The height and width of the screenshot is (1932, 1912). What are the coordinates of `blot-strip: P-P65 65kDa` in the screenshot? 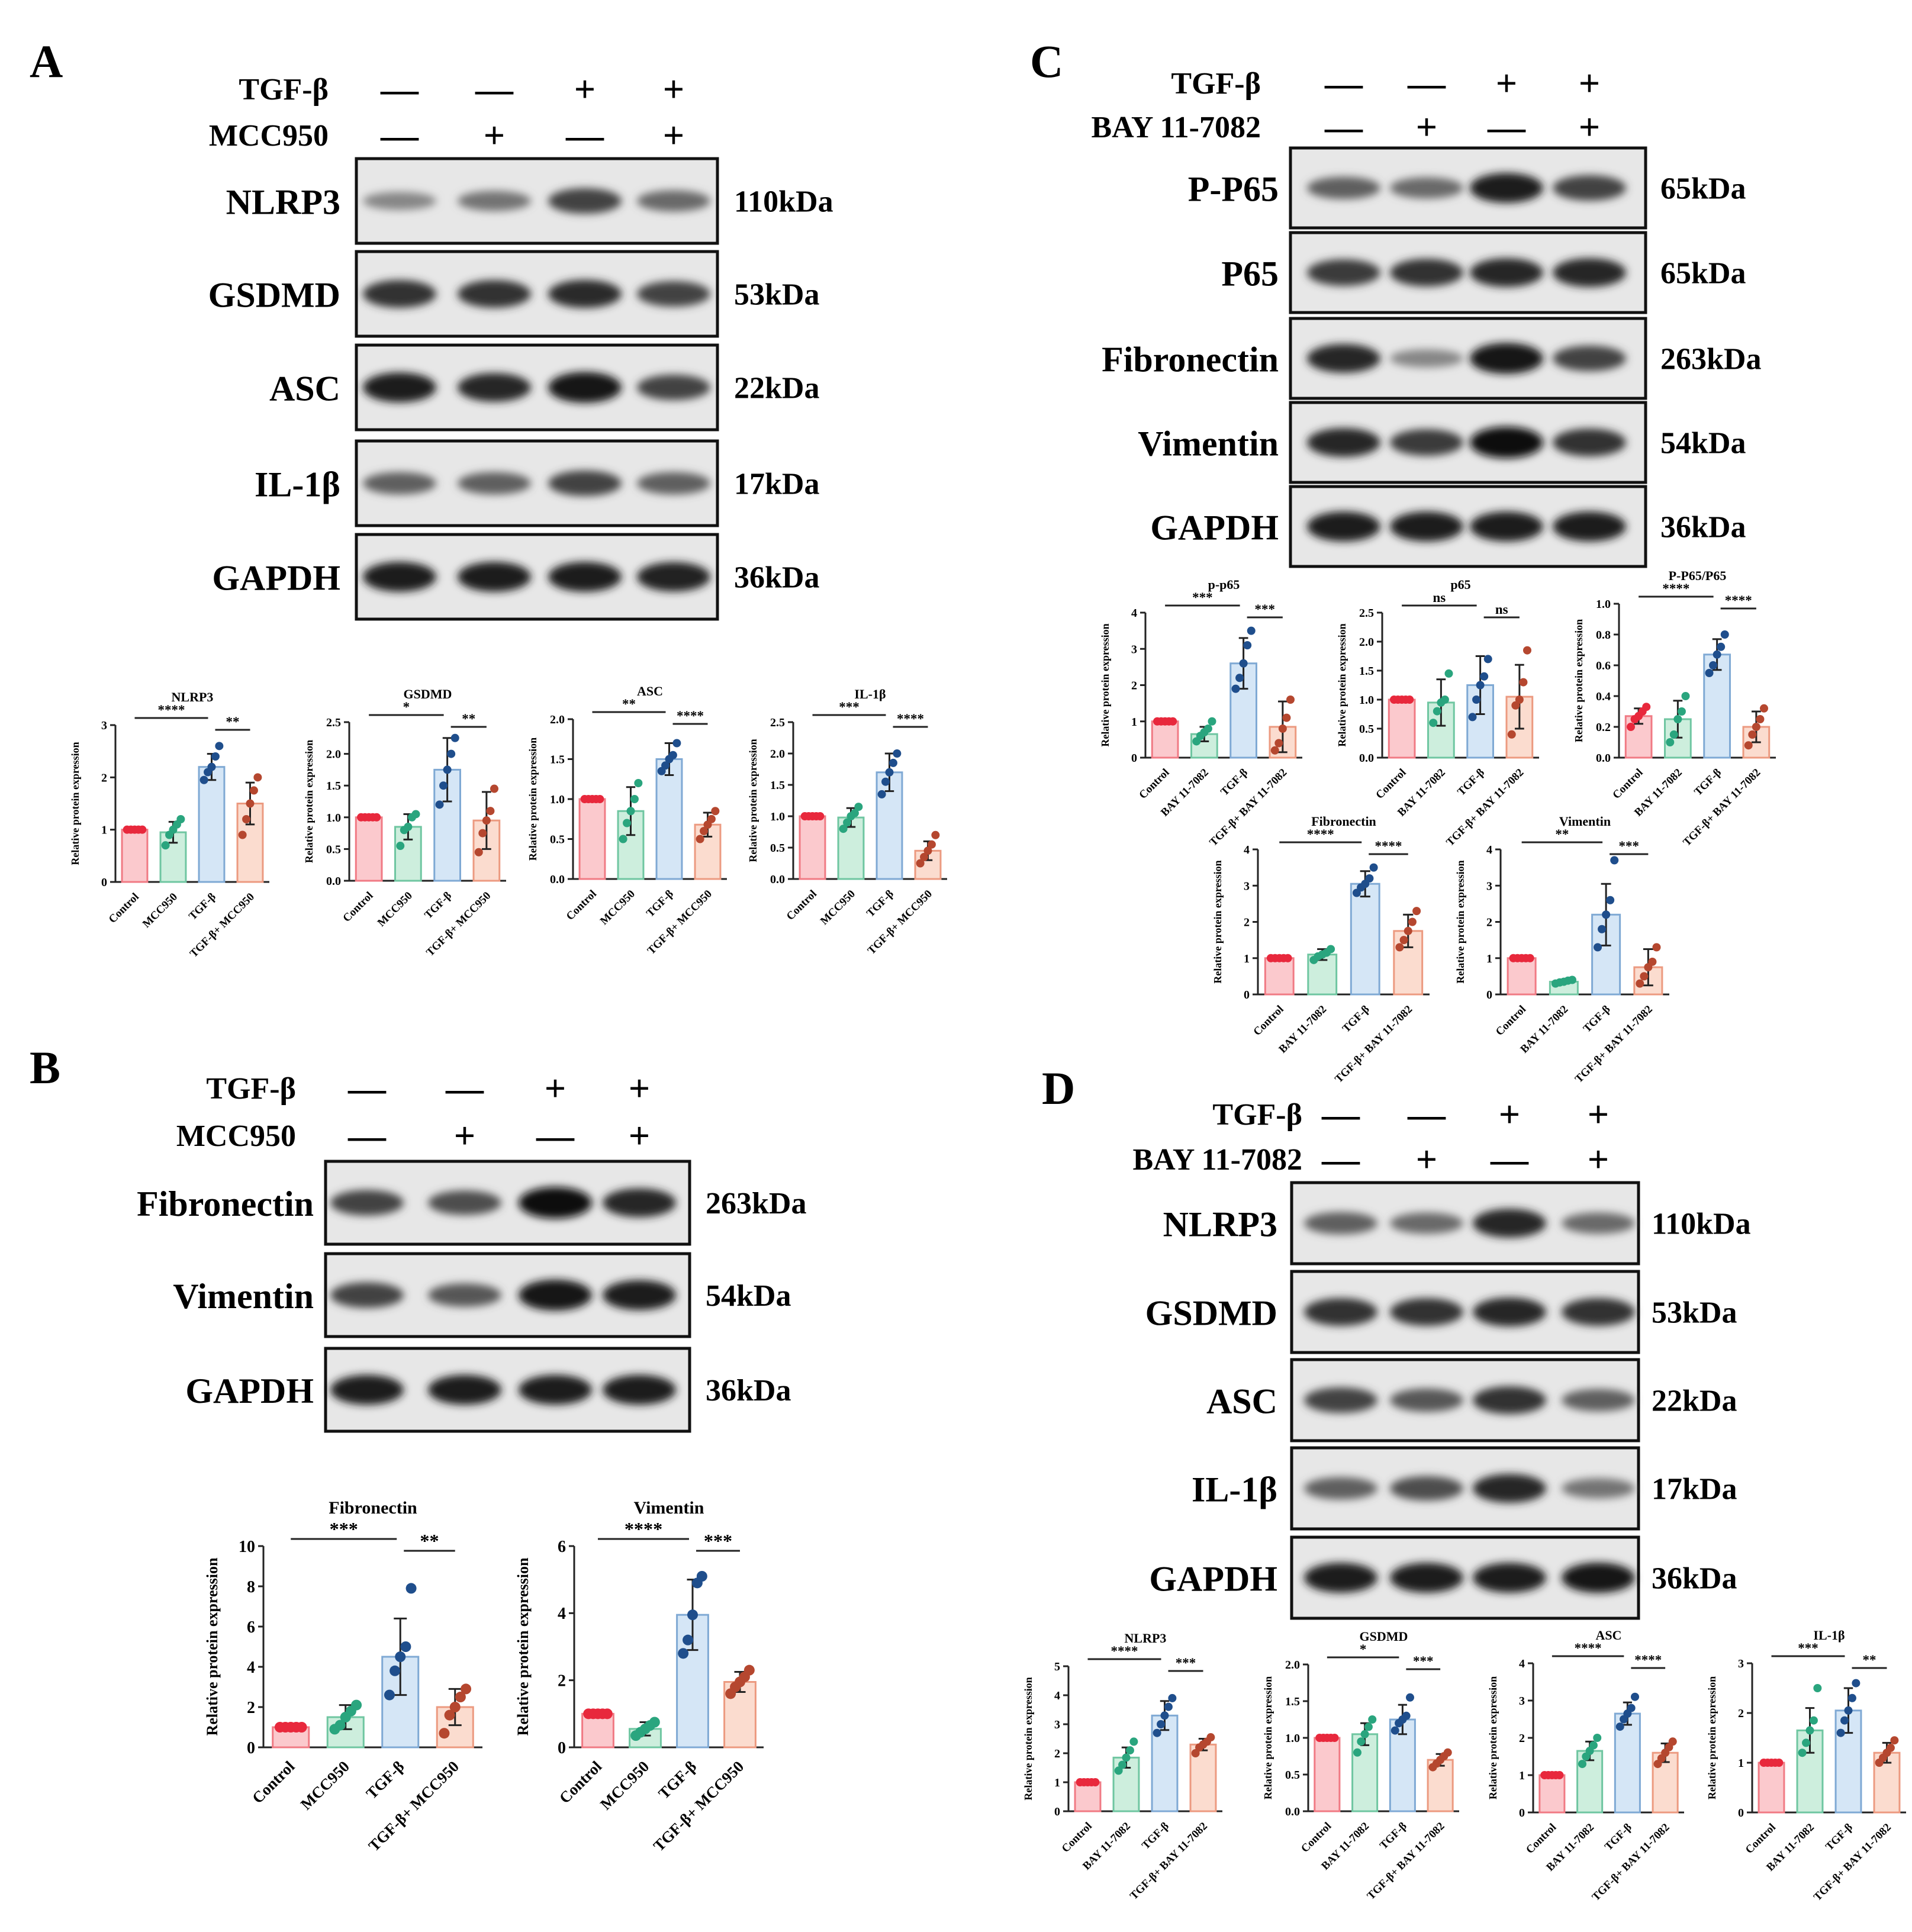 It's located at (1467, 188).